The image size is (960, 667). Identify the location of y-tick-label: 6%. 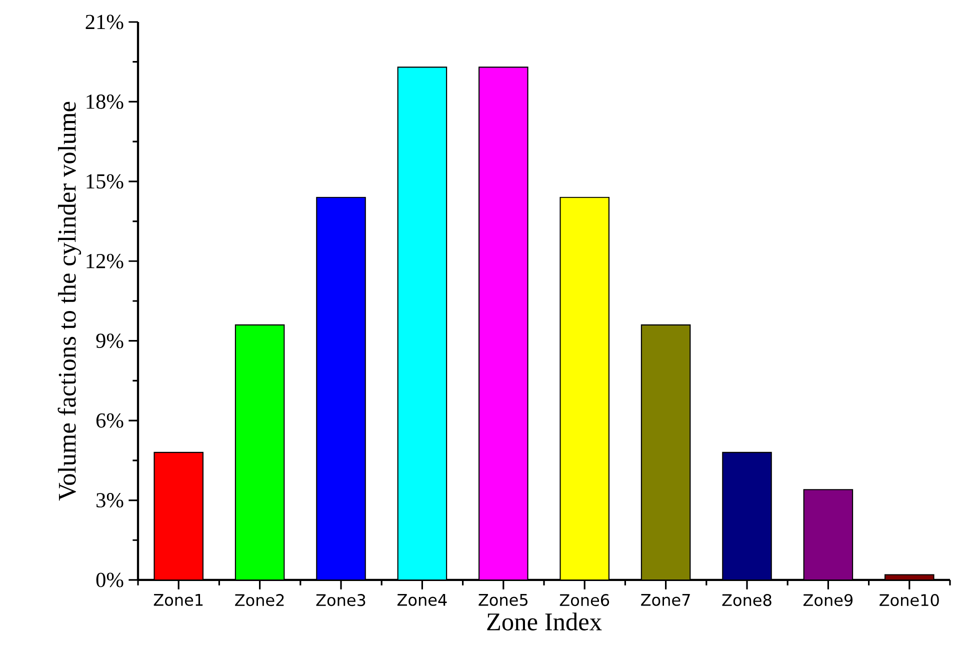
(110, 420).